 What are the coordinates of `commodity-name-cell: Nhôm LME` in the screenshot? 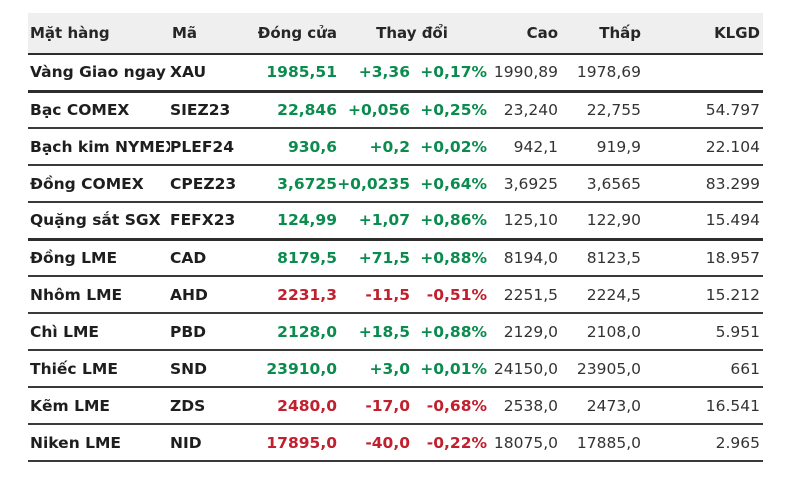 It's located at (99, 295).